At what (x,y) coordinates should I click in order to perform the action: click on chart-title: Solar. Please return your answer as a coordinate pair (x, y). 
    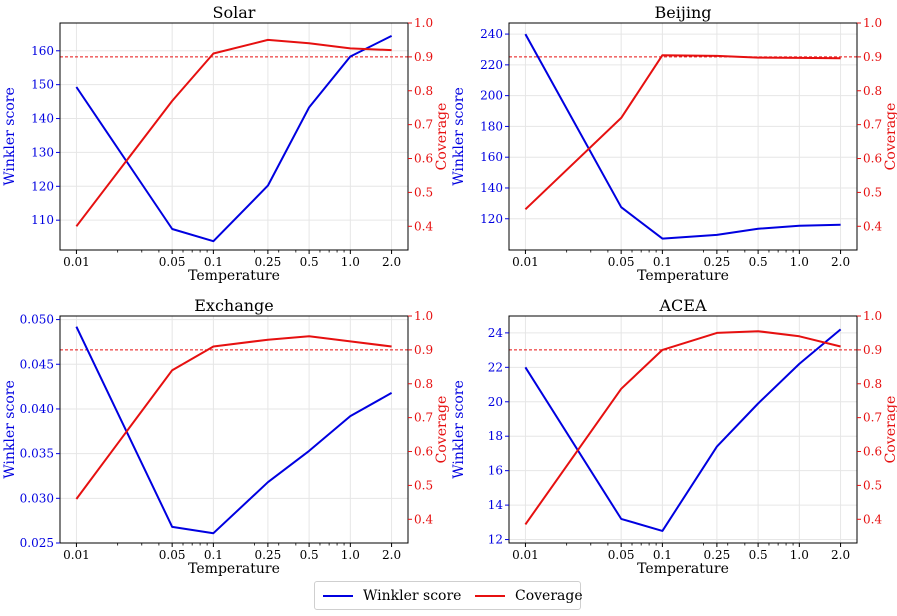
    Looking at the image, I should click on (234, 12).